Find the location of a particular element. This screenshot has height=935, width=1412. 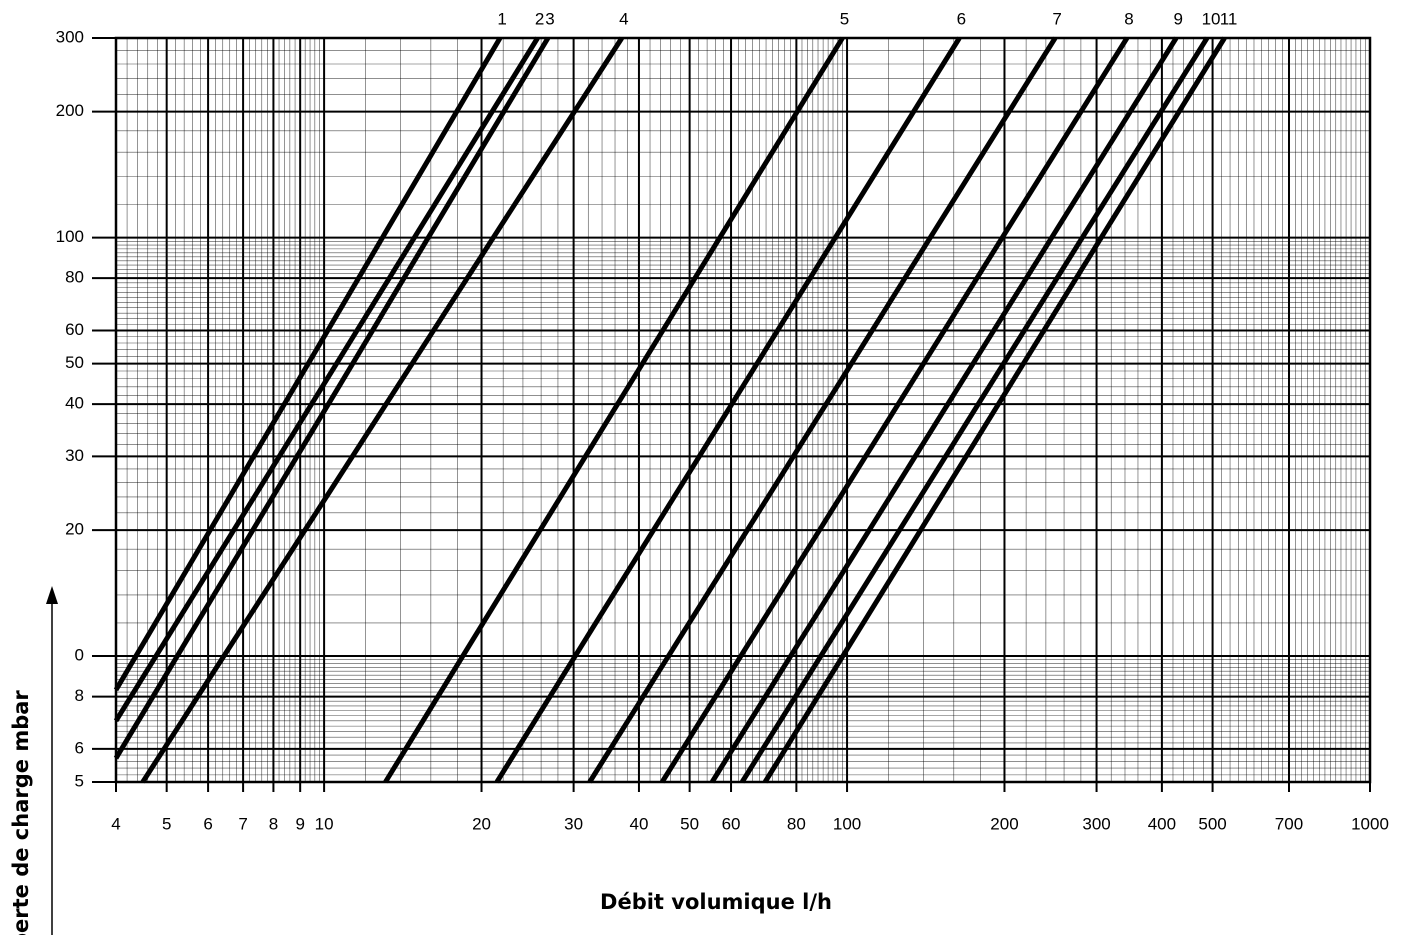

series-label: 2 is located at coordinates (539, 18).